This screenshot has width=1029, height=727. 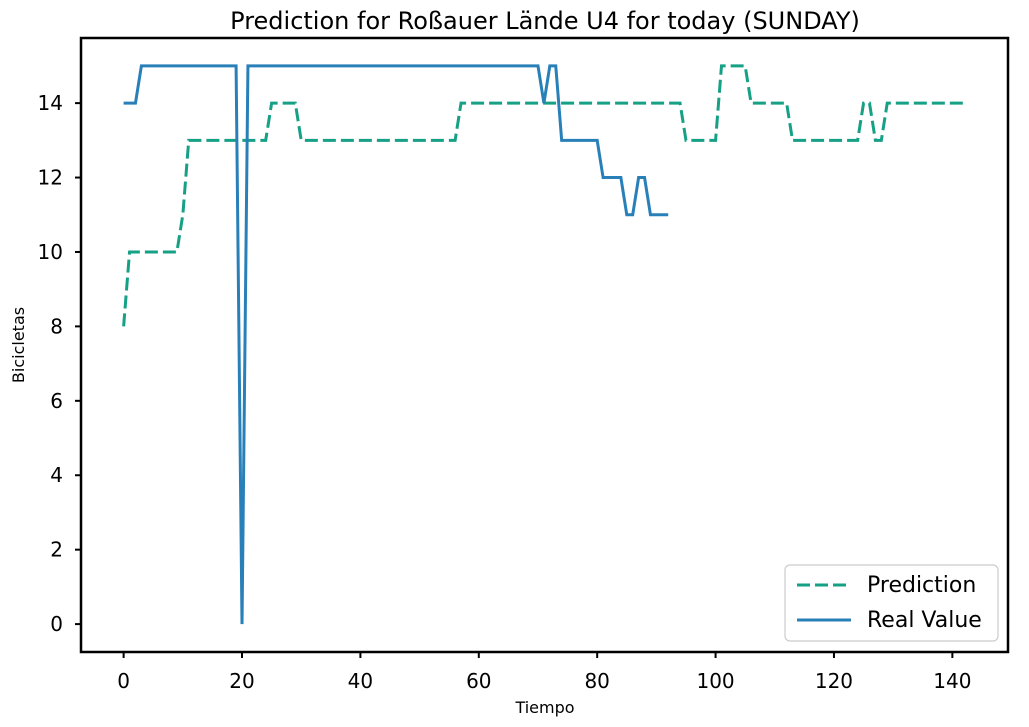 What do you see at coordinates (50, 103) in the screenshot?
I see `y-tick-label: 14` at bounding box center [50, 103].